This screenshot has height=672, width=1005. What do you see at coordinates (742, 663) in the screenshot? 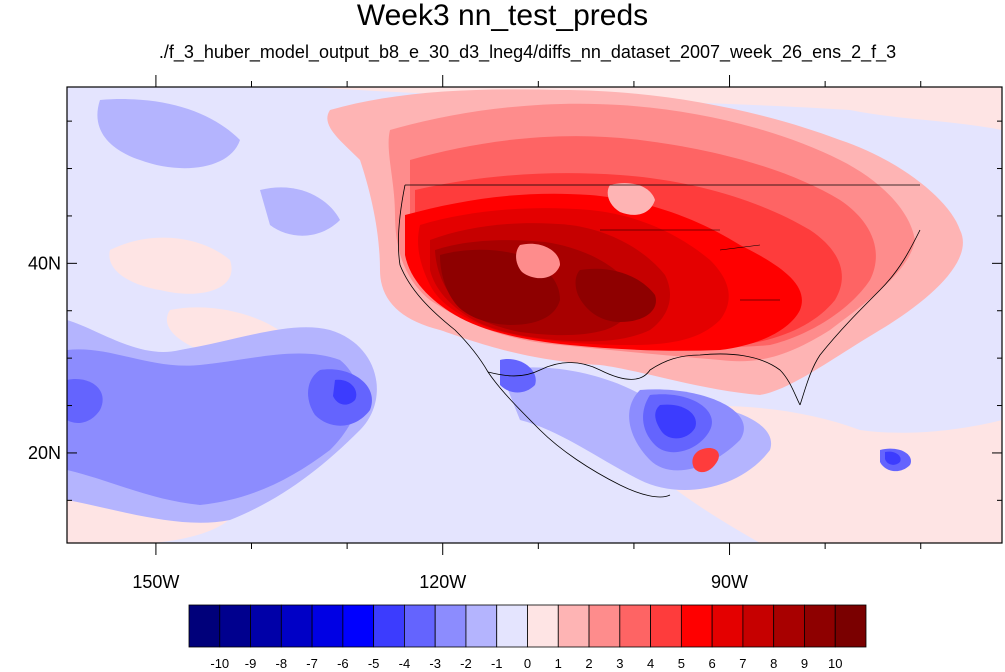
I see `colorbar-level-label: 7` at bounding box center [742, 663].